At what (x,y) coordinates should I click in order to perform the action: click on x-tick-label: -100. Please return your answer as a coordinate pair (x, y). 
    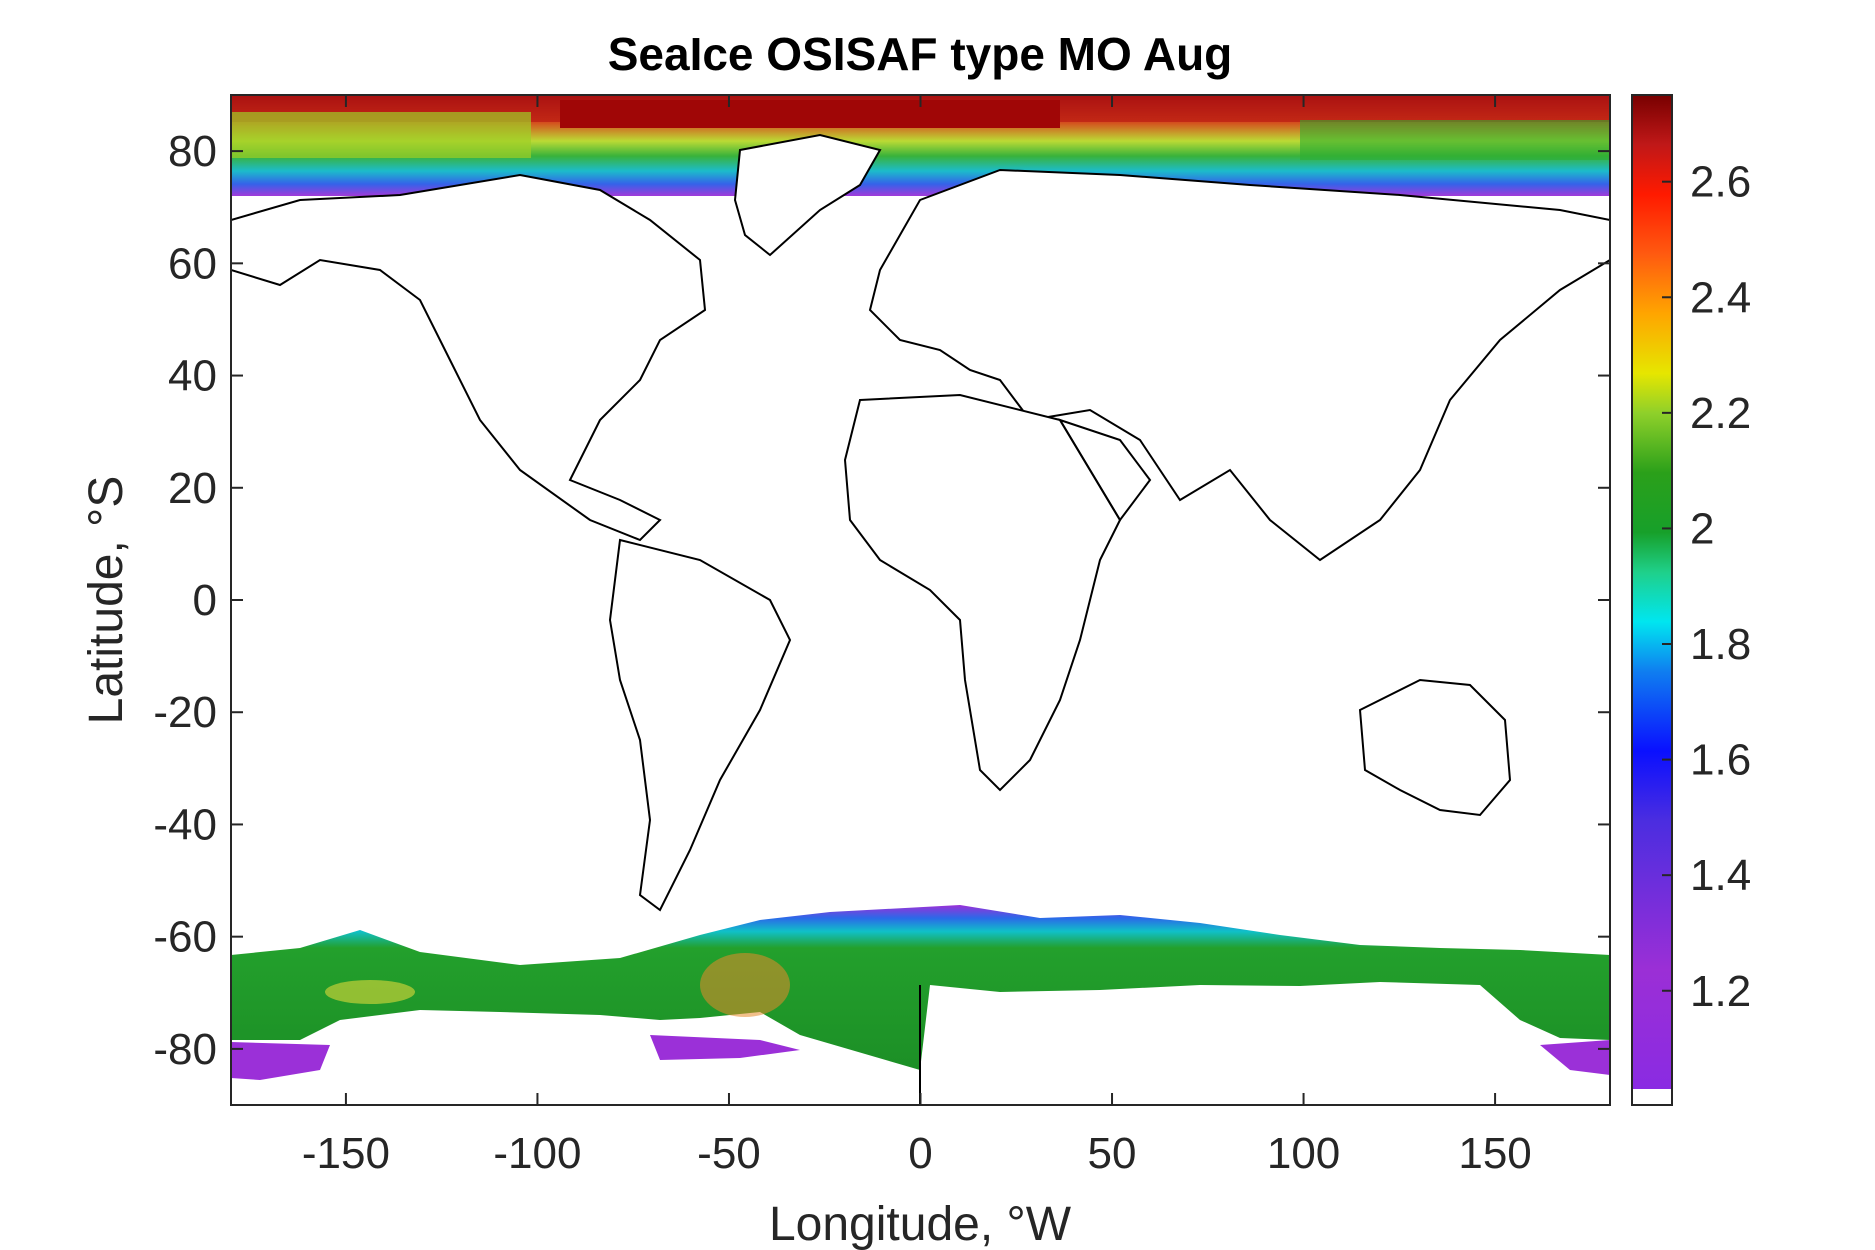
    Looking at the image, I should click on (537, 1153).